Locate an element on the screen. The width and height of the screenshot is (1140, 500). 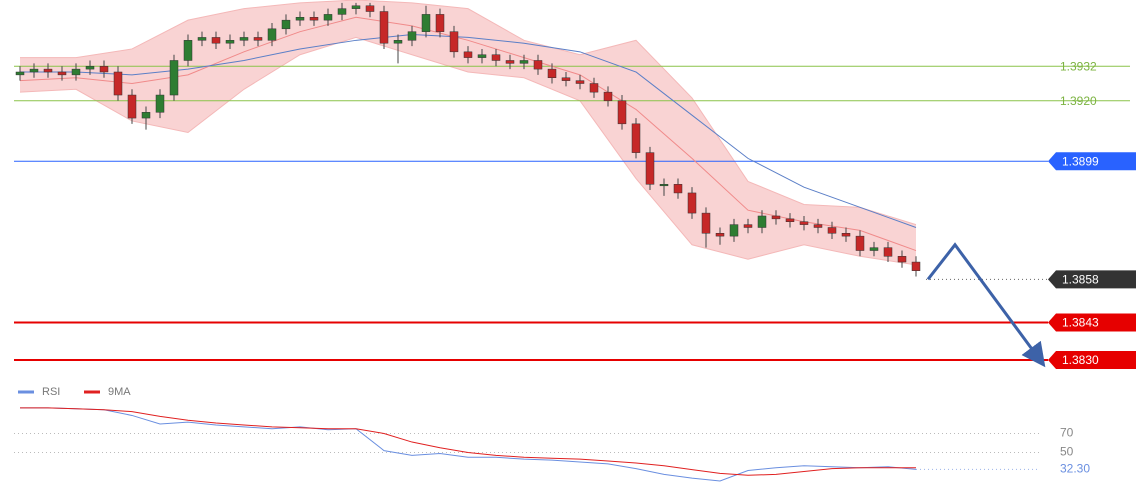
rsi-tick-label: 70 is located at coordinates (1067, 433).